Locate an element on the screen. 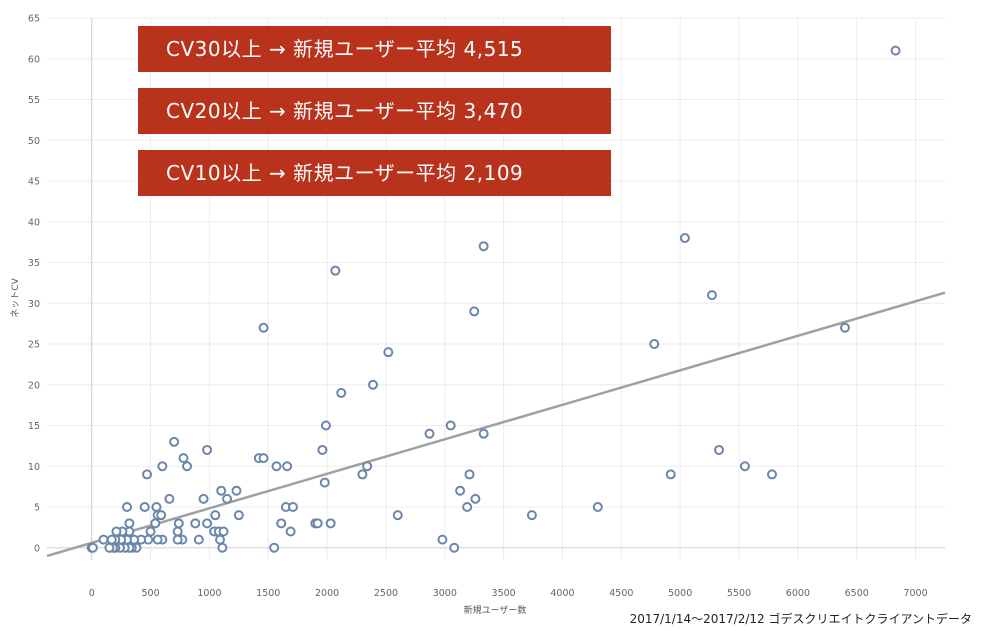  y-tick-label: 45 is located at coordinates (34, 182).